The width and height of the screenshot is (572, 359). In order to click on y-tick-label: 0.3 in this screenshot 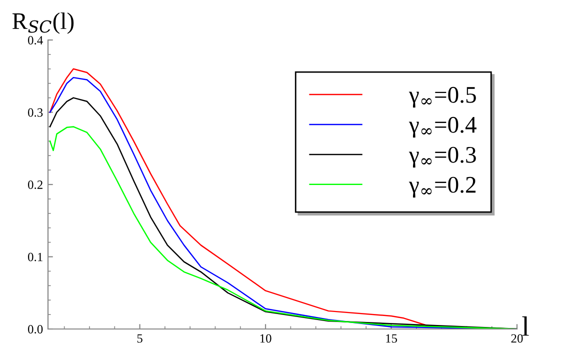, I will do `click(35, 112)`.